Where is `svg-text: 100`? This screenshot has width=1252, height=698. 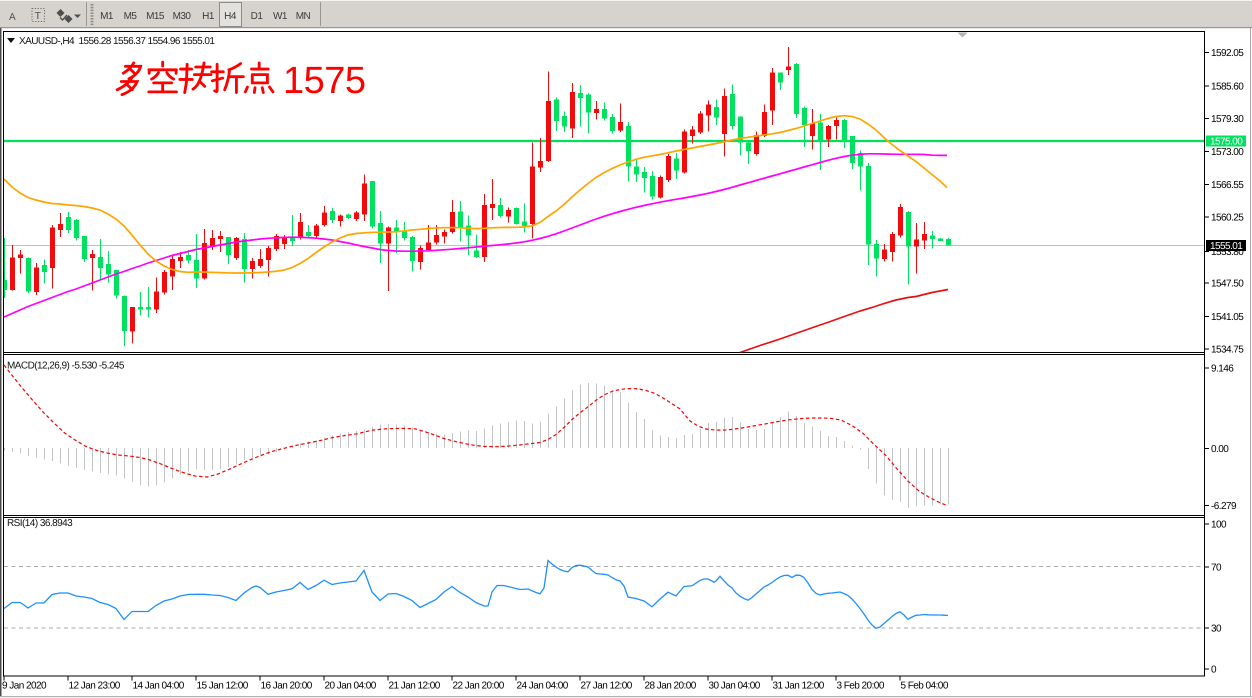 svg-text: 100 is located at coordinates (1219, 525).